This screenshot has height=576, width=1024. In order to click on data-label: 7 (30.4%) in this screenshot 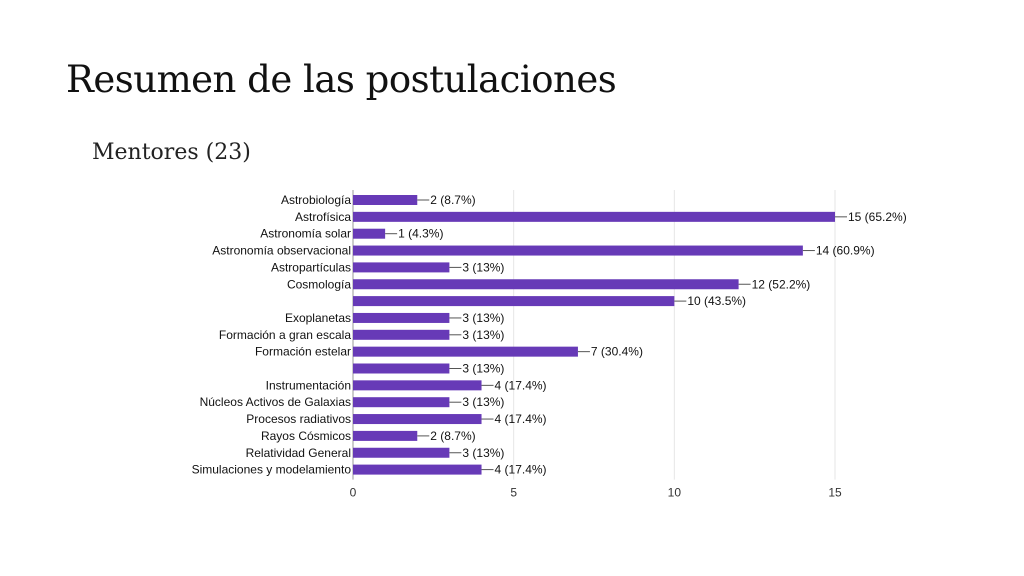, I will do `click(617, 352)`.